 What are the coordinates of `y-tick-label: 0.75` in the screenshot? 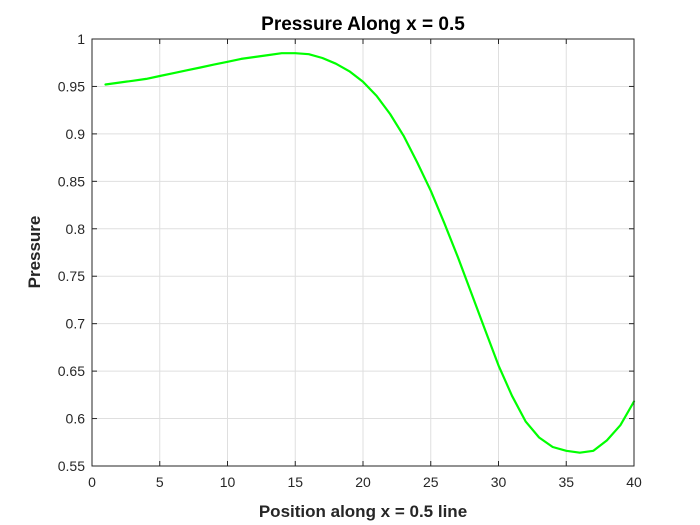 It's located at (71, 276).